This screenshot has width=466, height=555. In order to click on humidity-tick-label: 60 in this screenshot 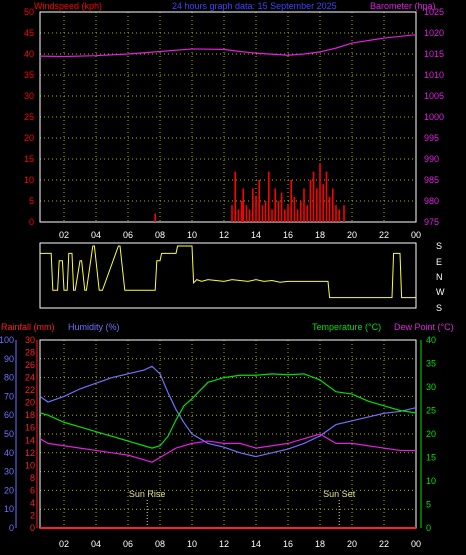, I will do `click(9, 415)`.